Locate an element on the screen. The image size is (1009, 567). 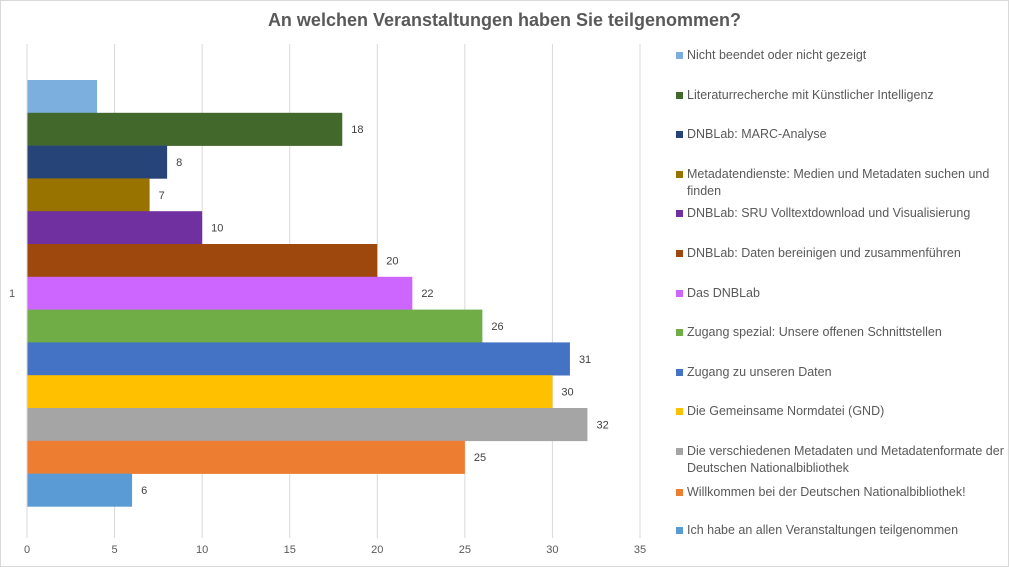
legend-item: DNBLab: MARC-Analyse is located at coordinates (840, 134).